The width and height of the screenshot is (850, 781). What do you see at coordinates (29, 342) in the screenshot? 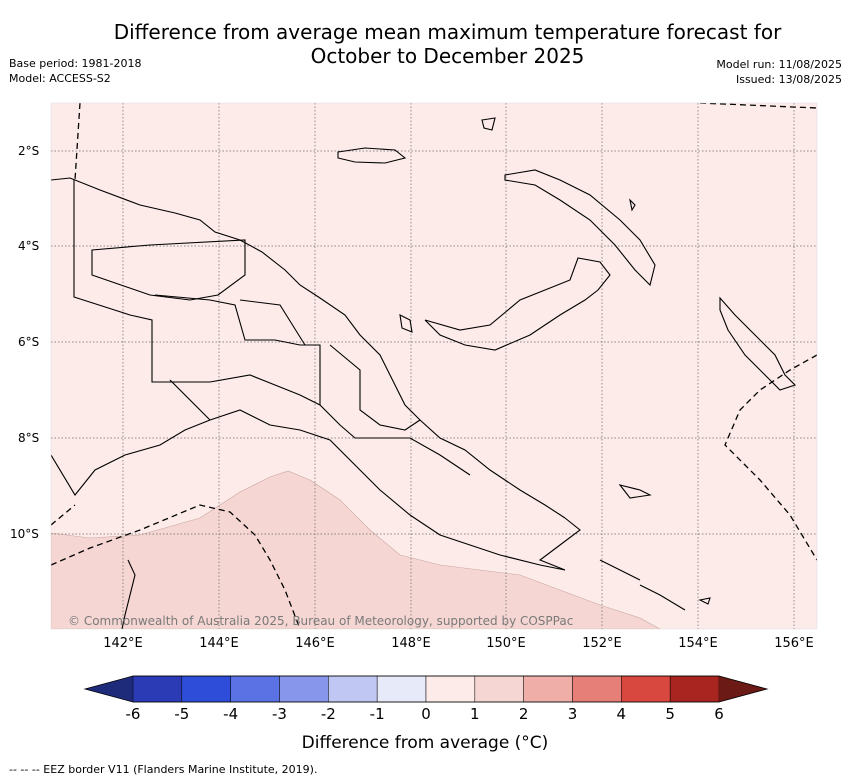
I see `lat-label-6s: 6°S` at bounding box center [29, 342].